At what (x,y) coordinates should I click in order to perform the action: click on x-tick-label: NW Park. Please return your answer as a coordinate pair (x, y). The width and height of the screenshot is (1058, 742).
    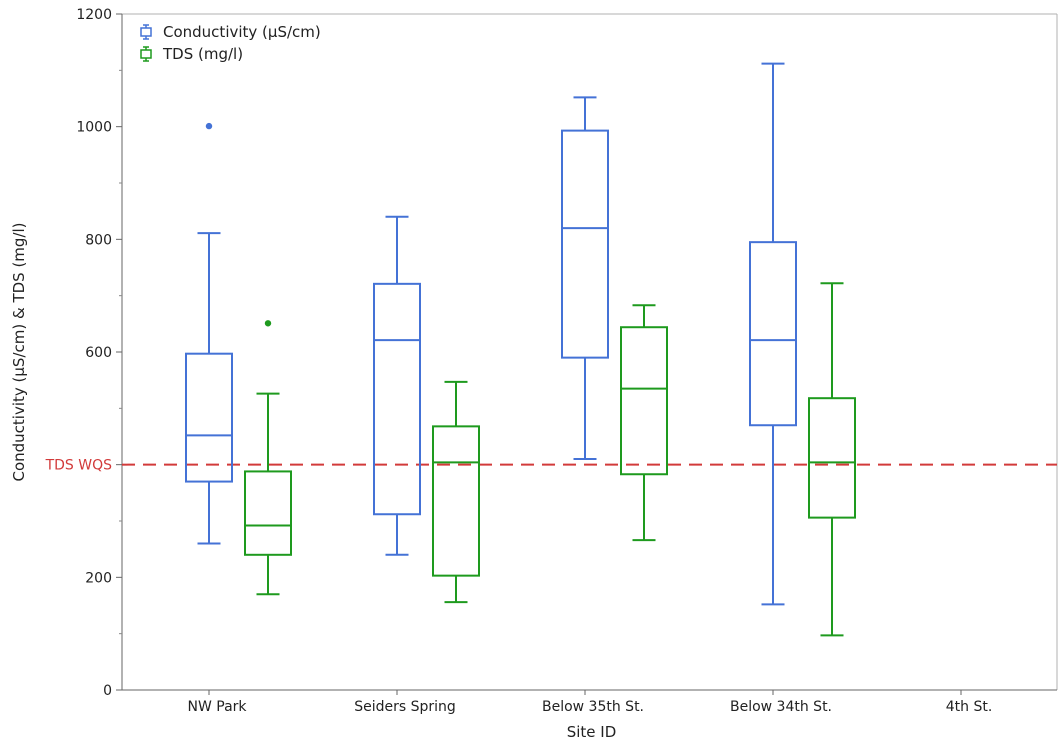
    Looking at the image, I should click on (217, 707).